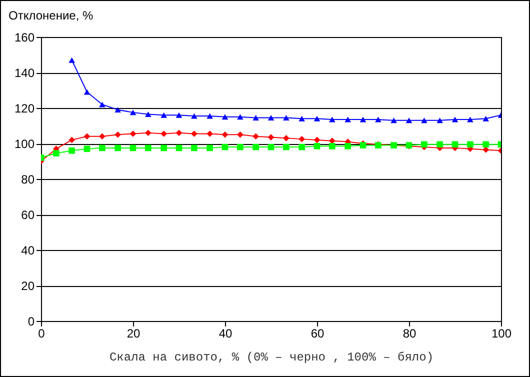 The height and width of the screenshot is (377, 530). I want to click on x-axis-title: Скала на сивото, % (0% – черно , 100% – бяло), so click(271, 357).